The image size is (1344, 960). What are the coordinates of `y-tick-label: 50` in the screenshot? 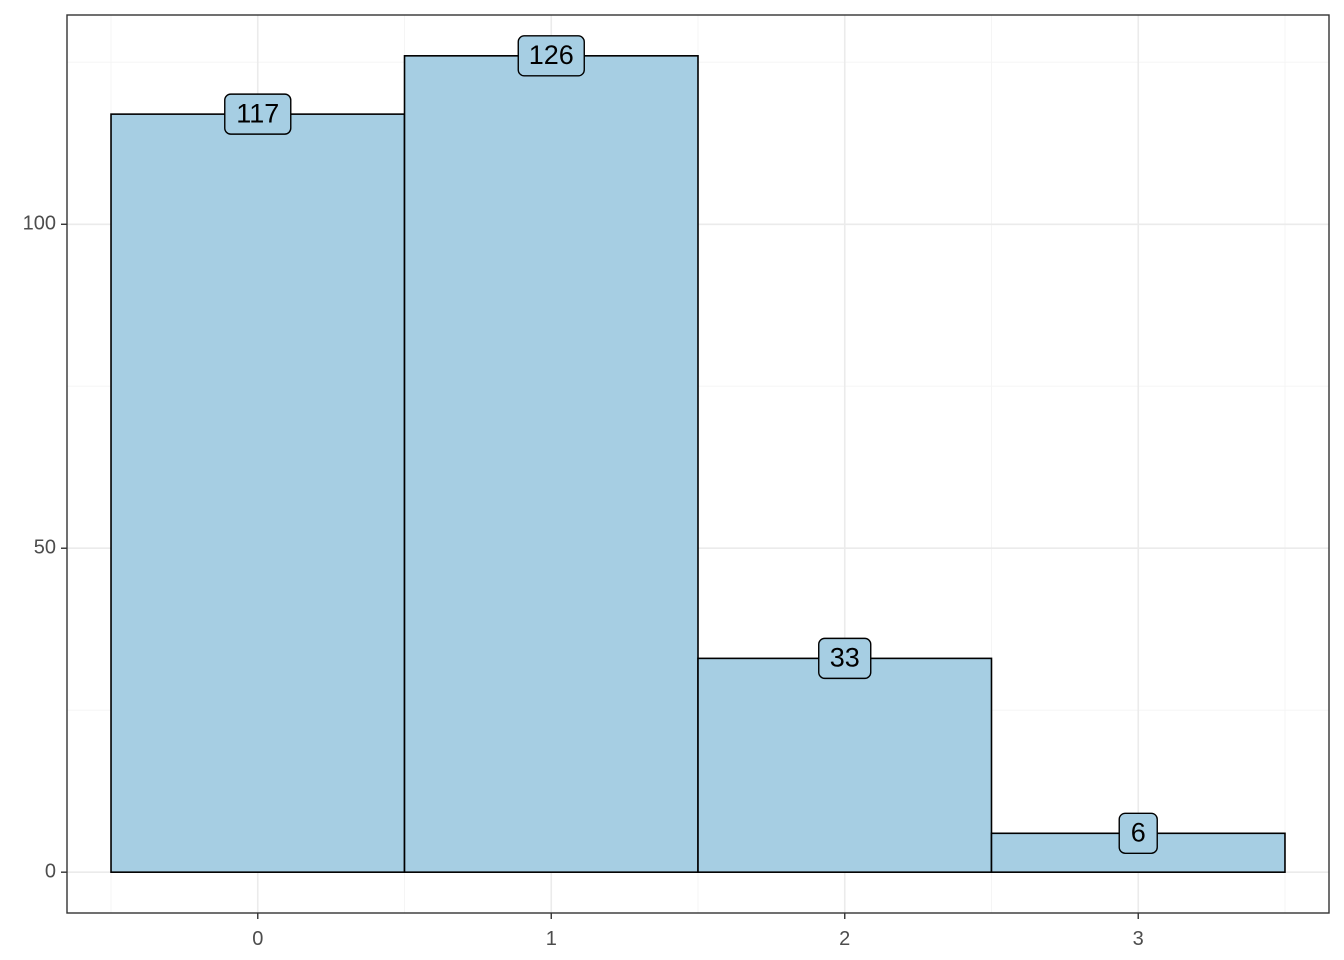 It's located at (45, 548).